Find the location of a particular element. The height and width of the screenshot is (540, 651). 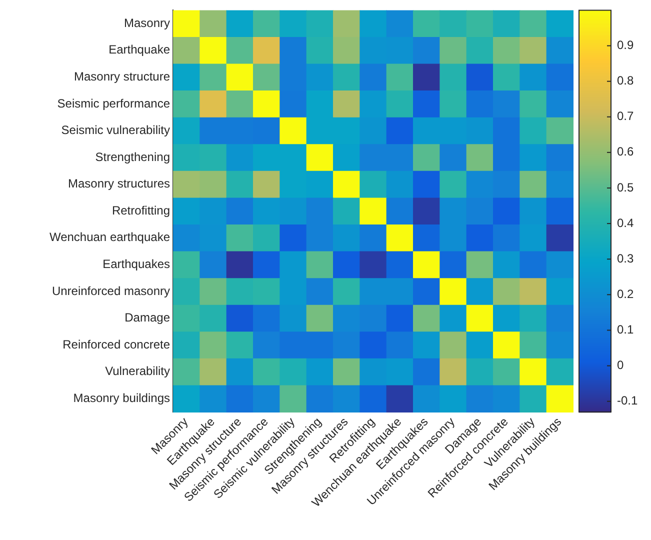

y-tick-label: Seismic performance is located at coordinates (113, 103).